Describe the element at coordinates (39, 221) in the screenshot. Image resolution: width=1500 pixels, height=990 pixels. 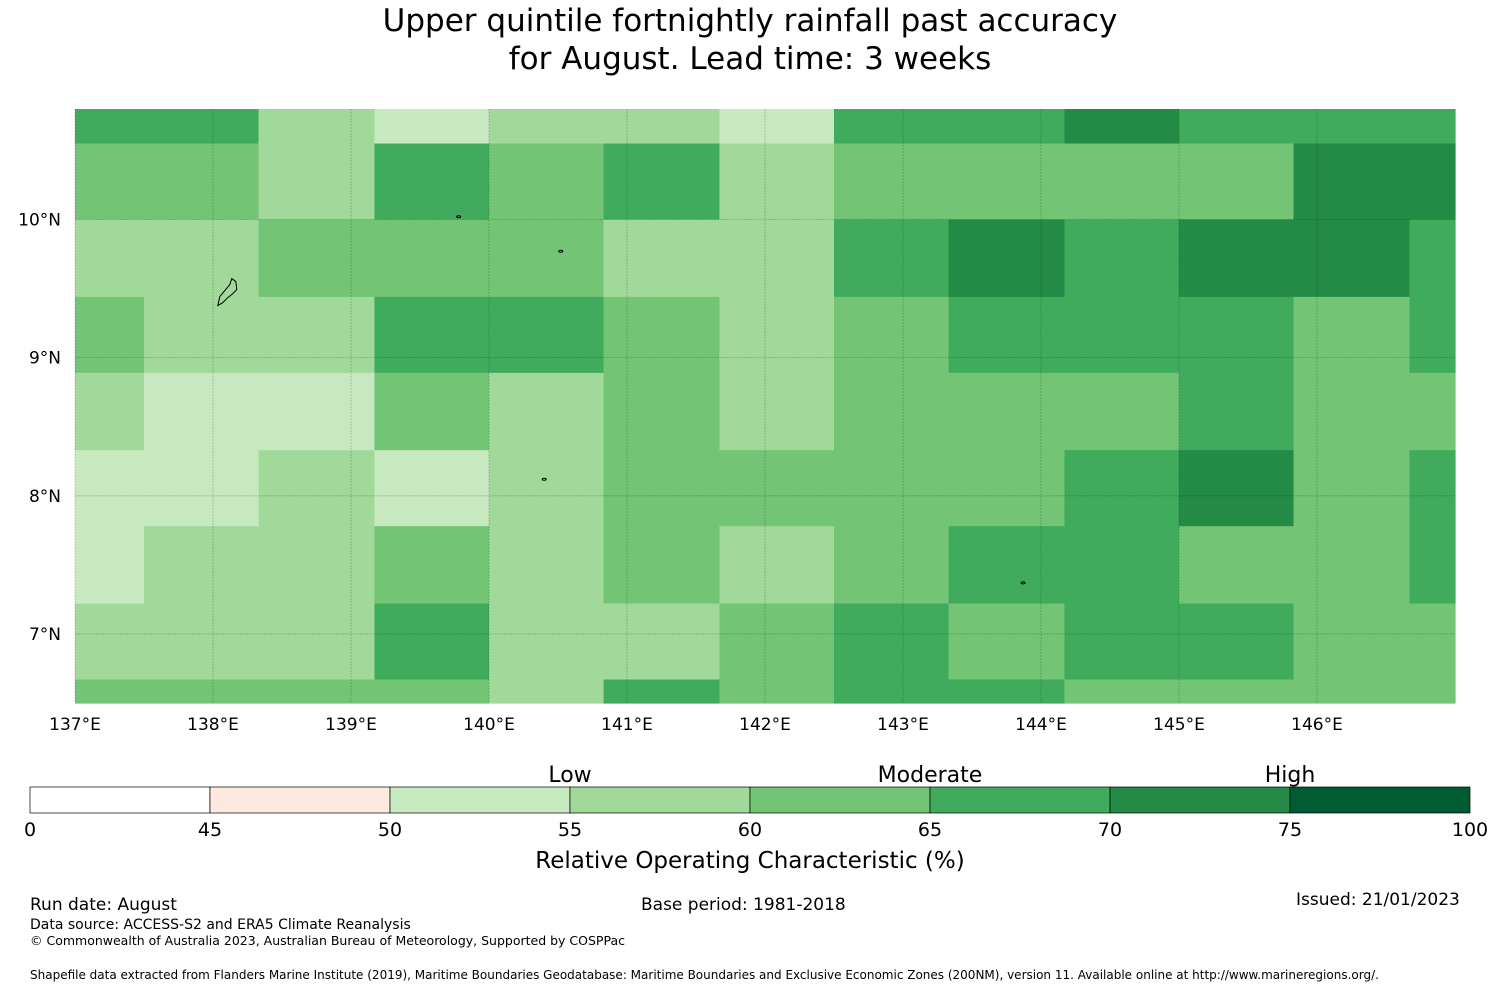
I see `latitude-tick-label: 10°N` at that location.